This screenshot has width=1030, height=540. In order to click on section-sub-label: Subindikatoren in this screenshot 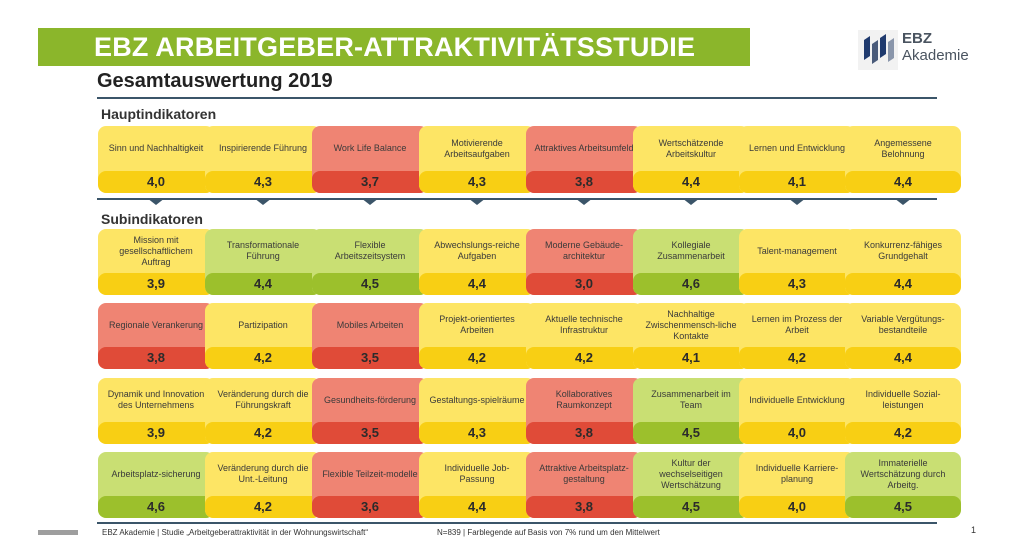, I will do `click(152, 219)`.